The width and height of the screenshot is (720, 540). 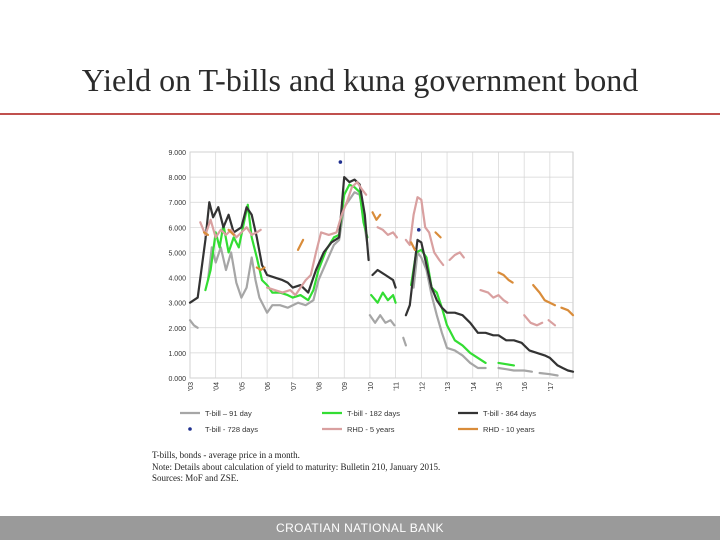 What do you see at coordinates (371, 429) in the screenshot?
I see `legend-label: RHD - 5 years` at bounding box center [371, 429].